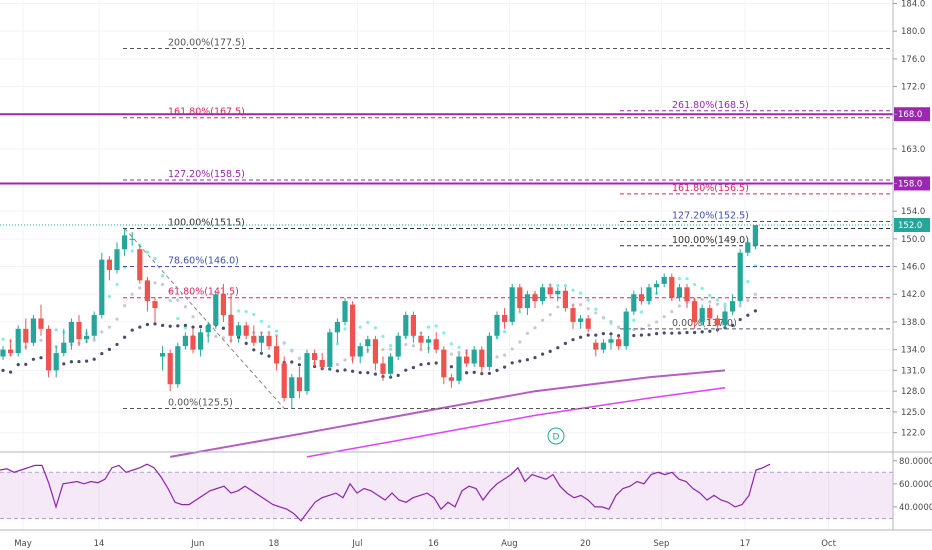 This screenshot has width=932, height=550. What do you see at coordinates (745, 544) in the screenshot?
I see `time-tick-label: 17` at bounding box center [745, 544].